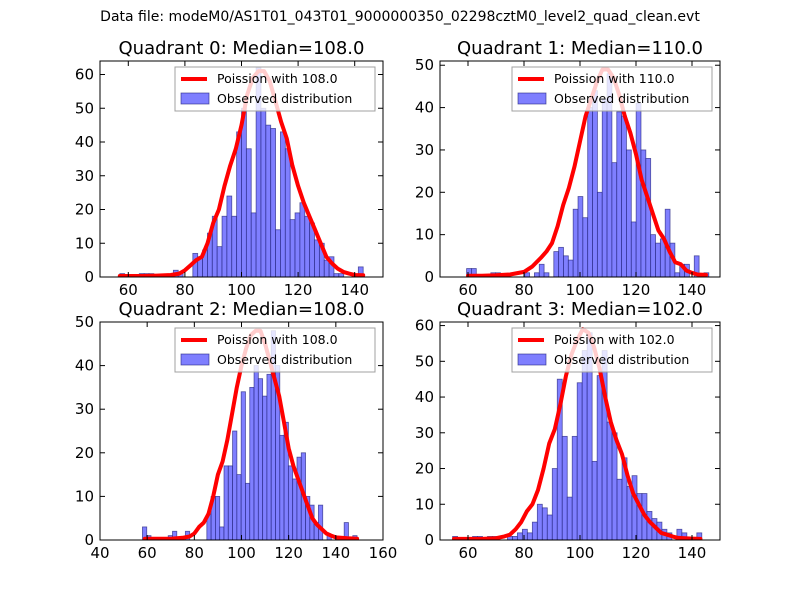  Describe the element at coordinates (523, 290) in the screenshot. I see `x-tick-label: 80` at that location.